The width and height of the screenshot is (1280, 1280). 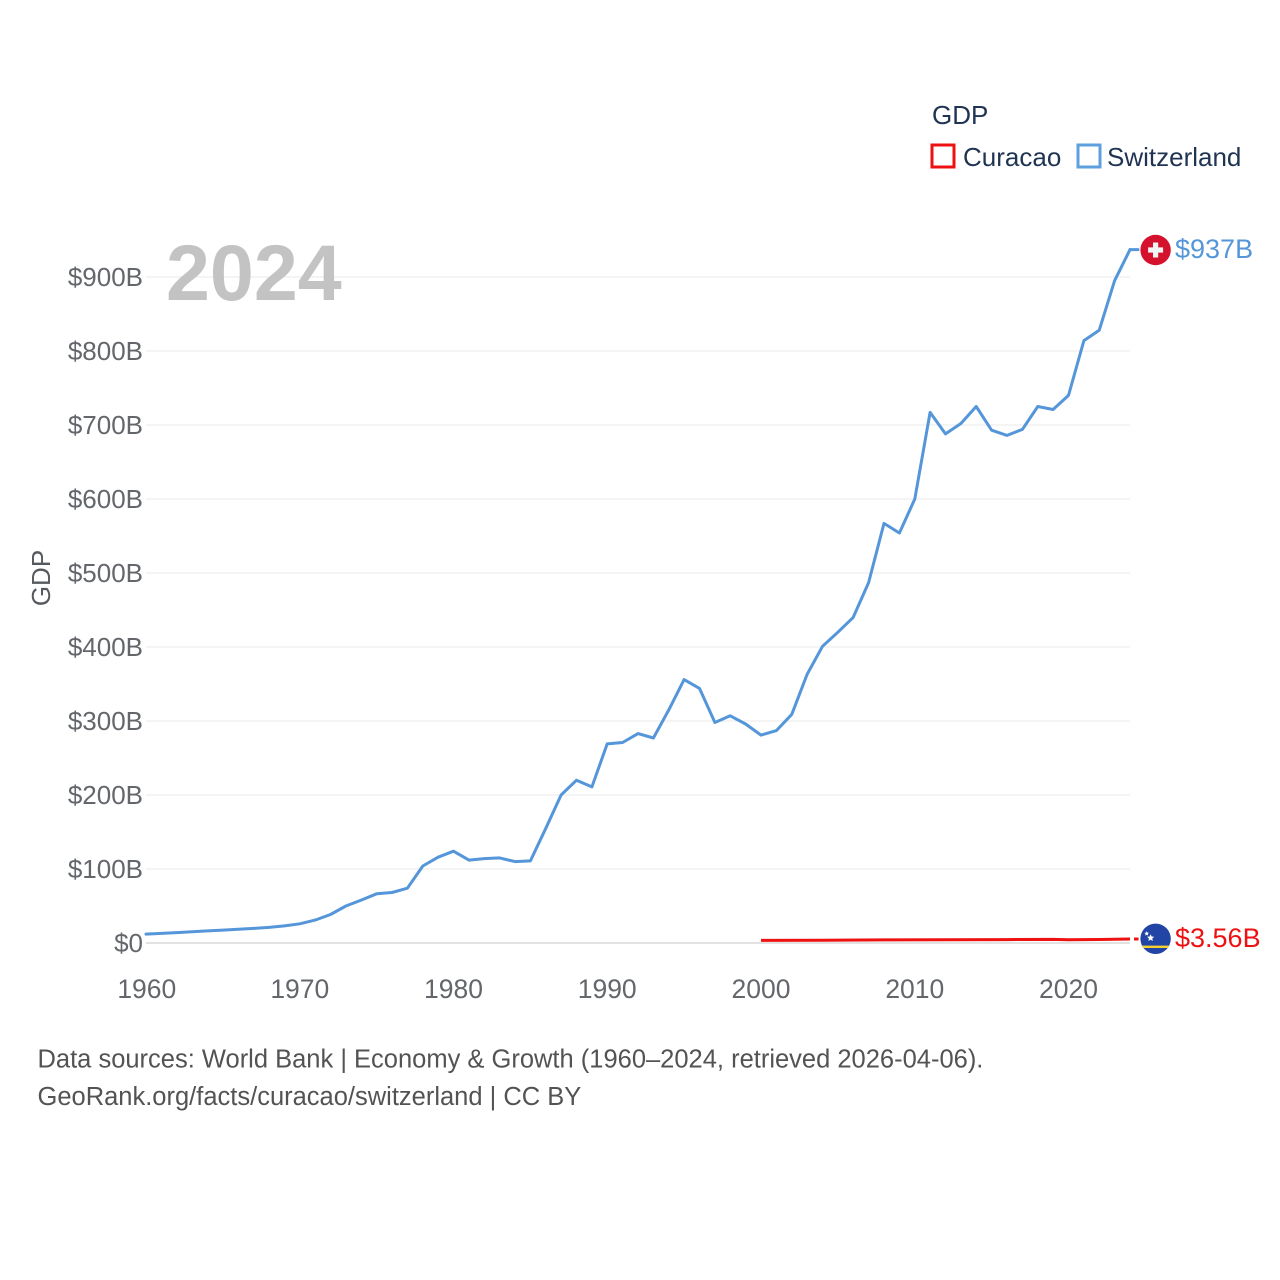 I want to click on svg-text: $500B, so click(x=105, y=573).